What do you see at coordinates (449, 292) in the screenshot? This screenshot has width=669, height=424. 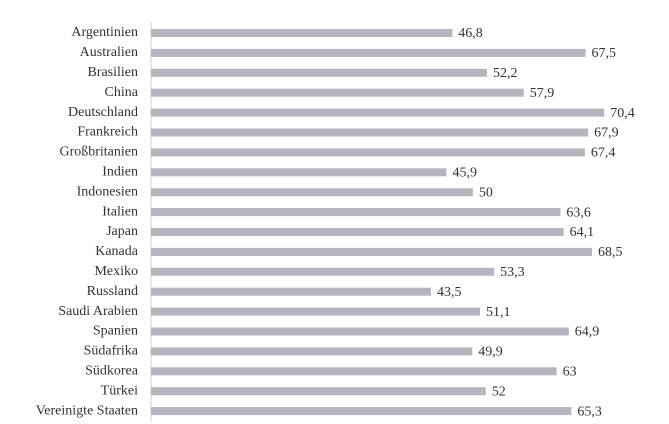 I see `value-label: 43,5` at bounding box center [449, 292].